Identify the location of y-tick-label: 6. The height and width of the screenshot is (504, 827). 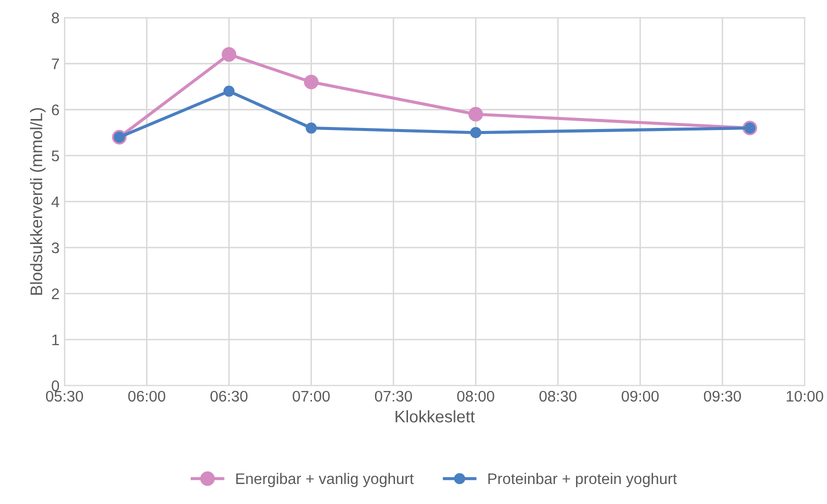
(55, 110).